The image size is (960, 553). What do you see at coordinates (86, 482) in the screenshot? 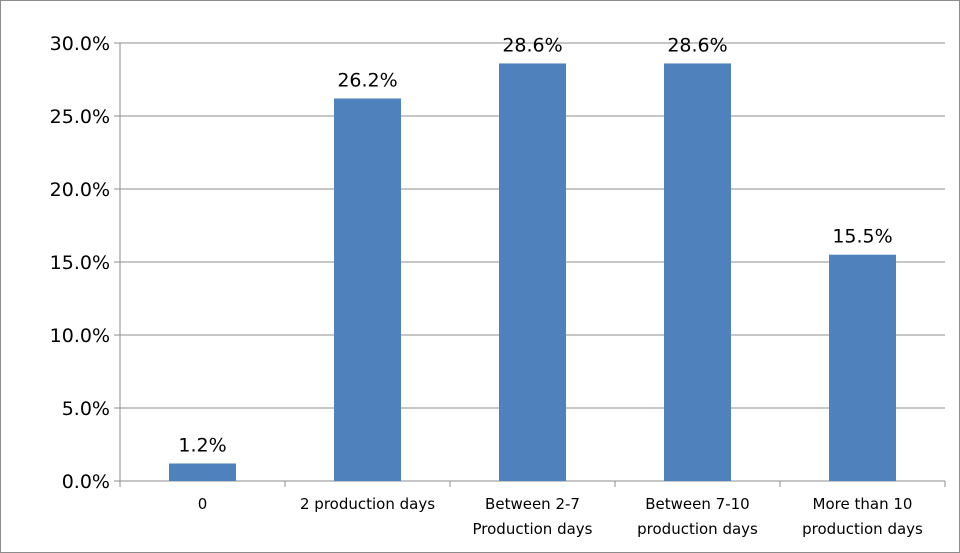
I see `y-tick-label: 0.0%` at bounding box center [86, 482].